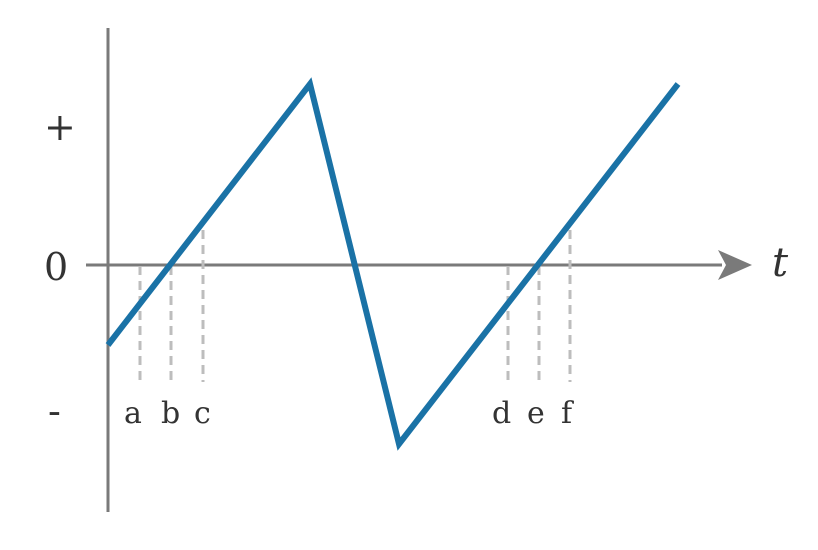 The width and height of the screenshot is (818, 550). What do you see at coordinates (735, 265) in the screenshot?
I see `x-axis-arrowhead` at bounding box center [735, 265].